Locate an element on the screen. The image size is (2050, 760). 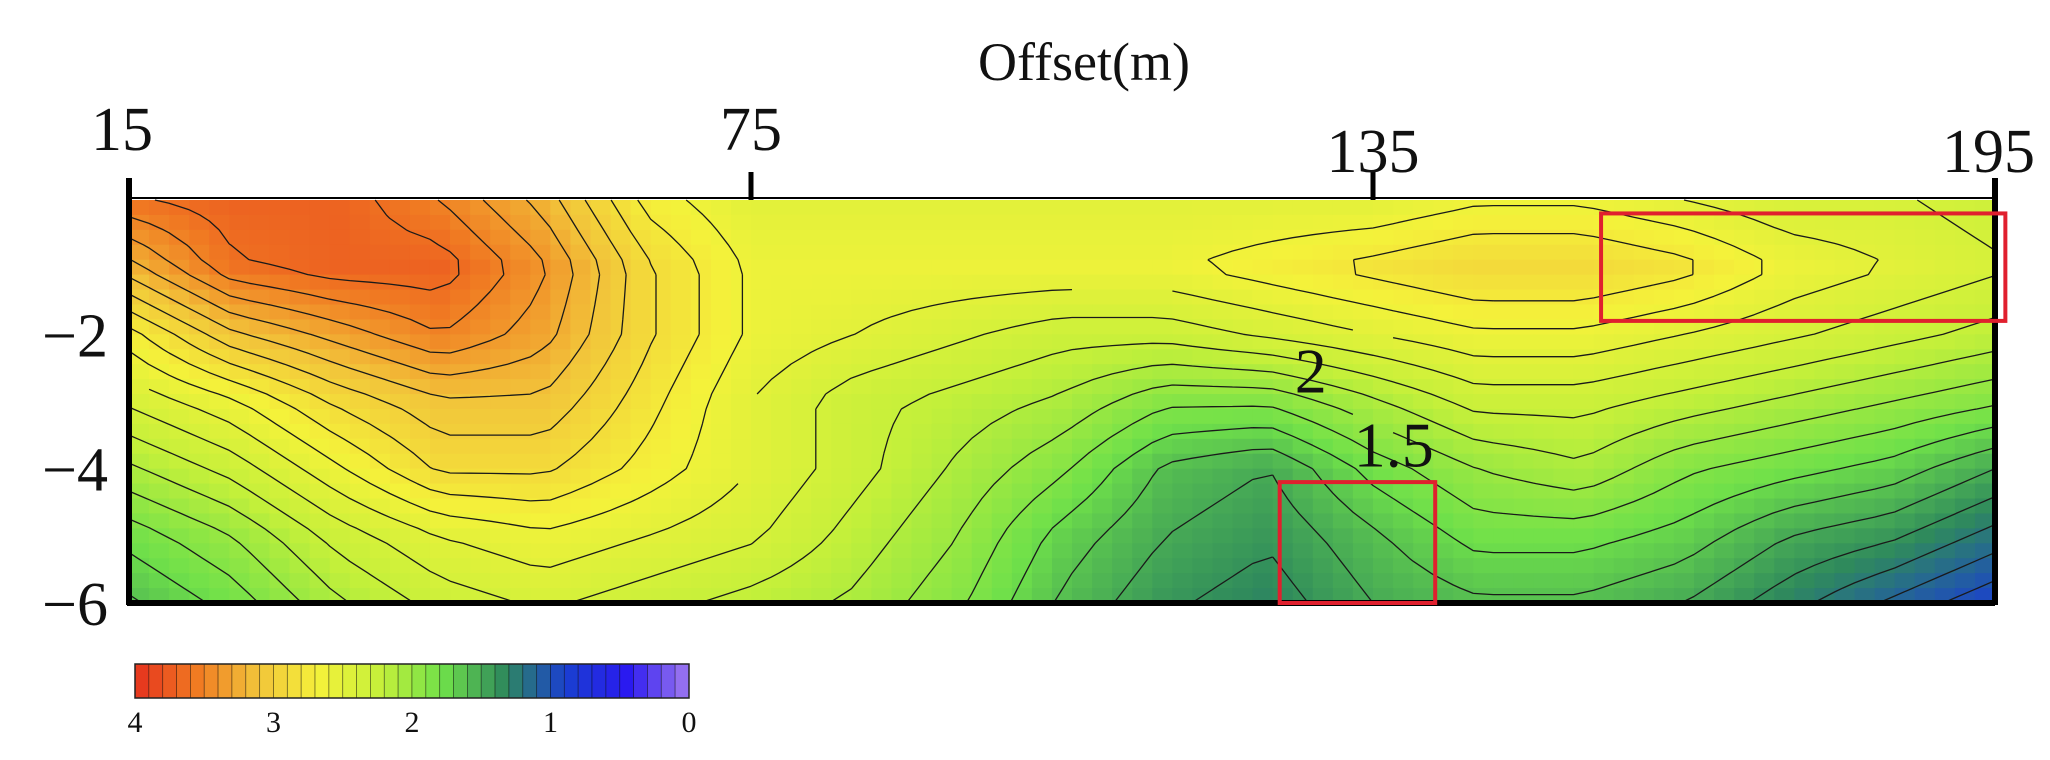
x-tick-label: 135 is located at coordinates (1373, 152).